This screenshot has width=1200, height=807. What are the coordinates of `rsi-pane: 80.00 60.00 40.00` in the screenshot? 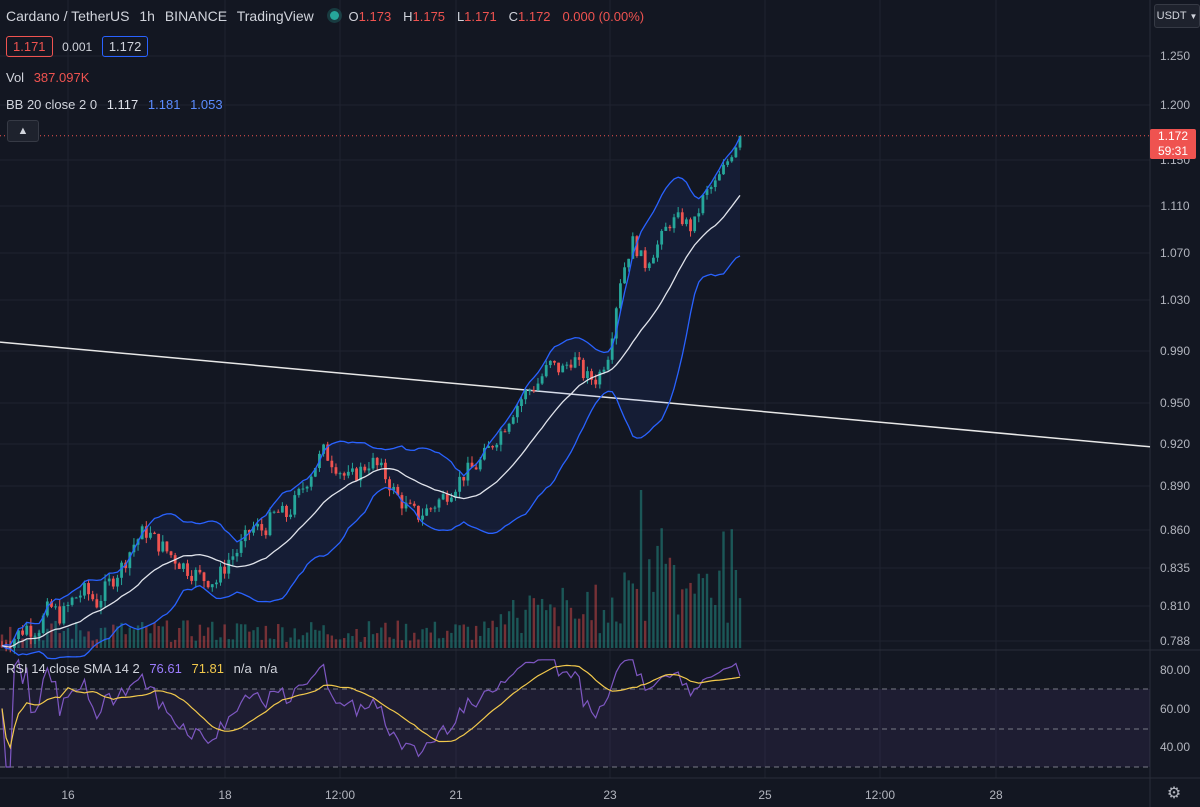 It's located at (595, 713).